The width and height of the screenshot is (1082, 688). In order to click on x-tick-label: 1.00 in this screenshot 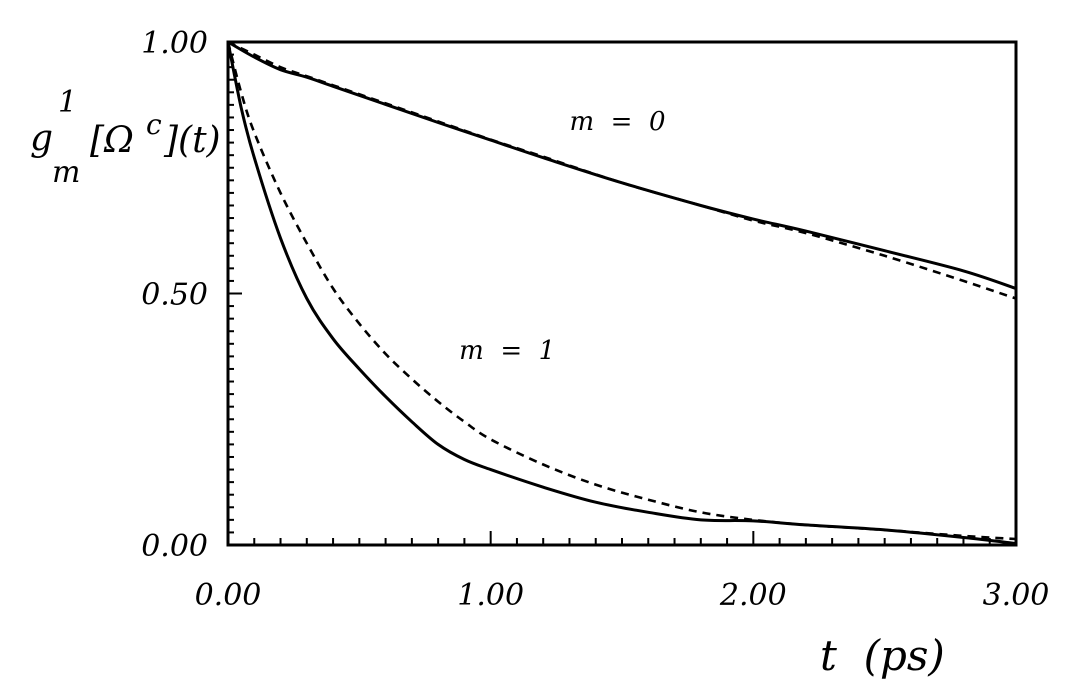, I will do `click(490, 595)`.